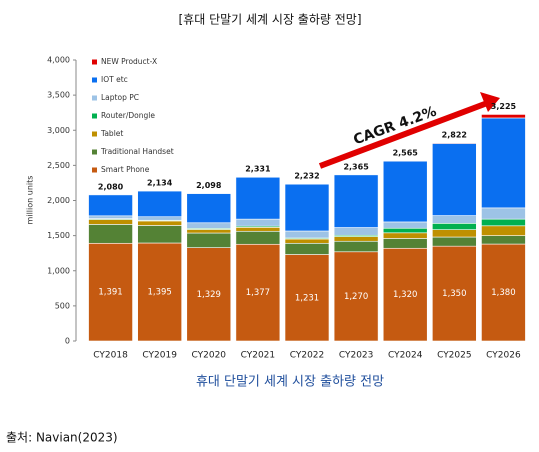 This screenshot has height=452, width=539. I want to click on segment-label: 1,320, so click(405, 295).